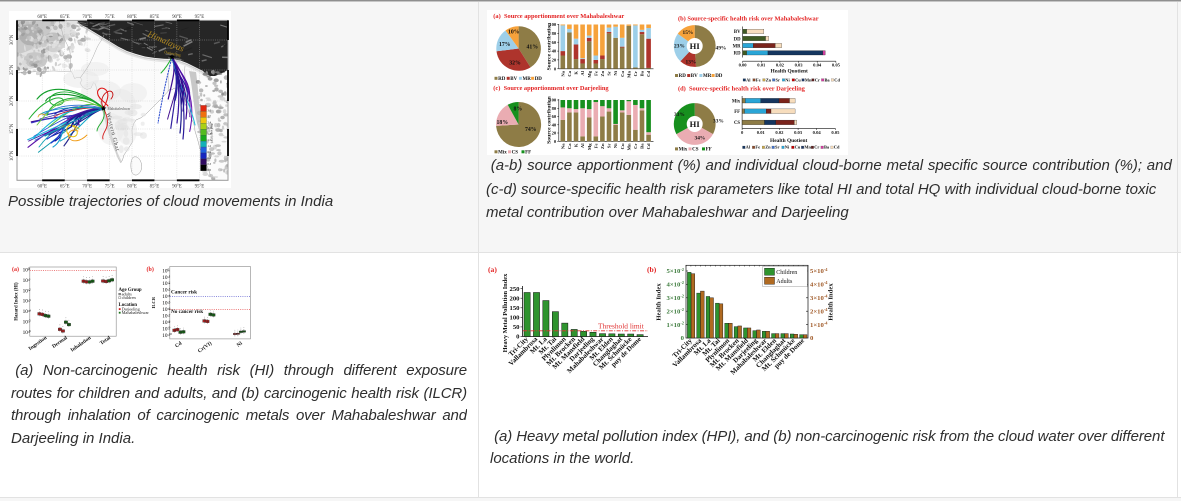  What do you see at coordinates (514, 289) in the screenshot?
I see `svg-text: 250` at bounding box center [514, 289].